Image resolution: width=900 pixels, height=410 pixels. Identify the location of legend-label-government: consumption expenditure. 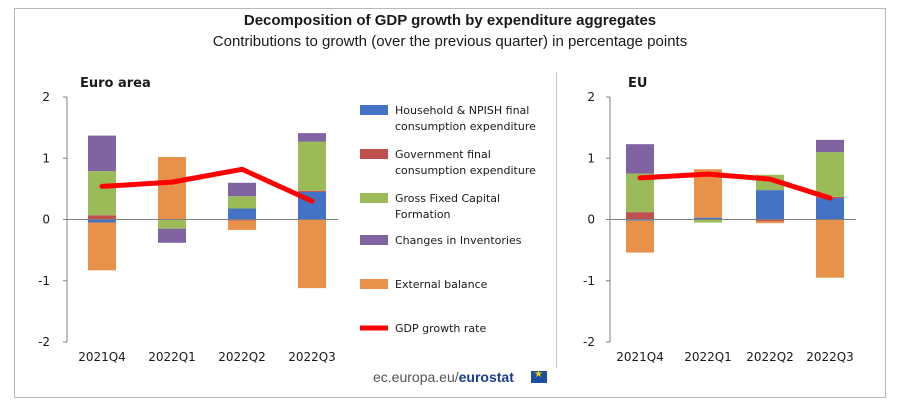
(465, 170).